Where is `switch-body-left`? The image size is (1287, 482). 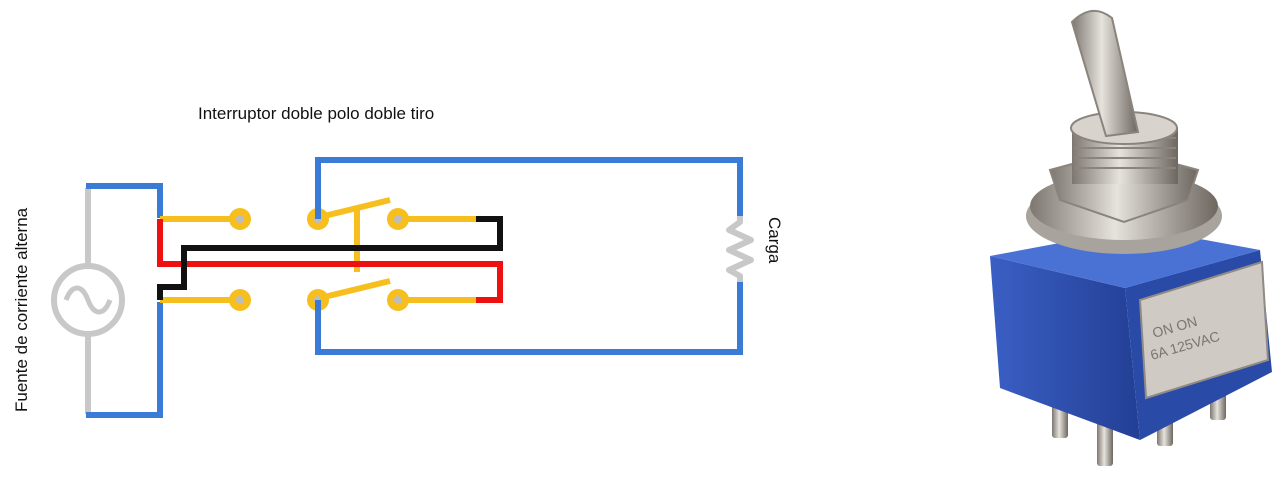
switch-body-left is located at coordinates (1065, 348).